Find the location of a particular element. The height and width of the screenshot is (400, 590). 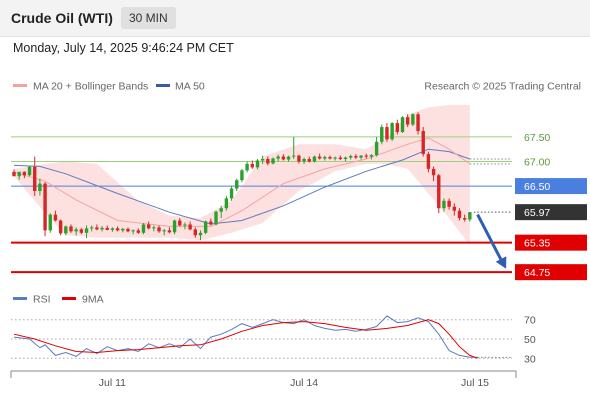

rsi-legend: RSI 9MA is located at coordinates (58, 300).